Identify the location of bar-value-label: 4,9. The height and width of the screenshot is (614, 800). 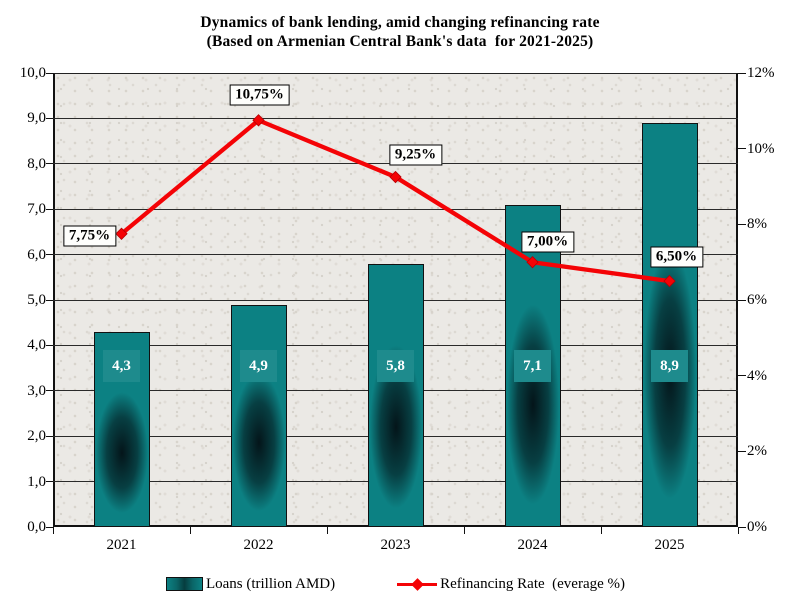
(258, 366).